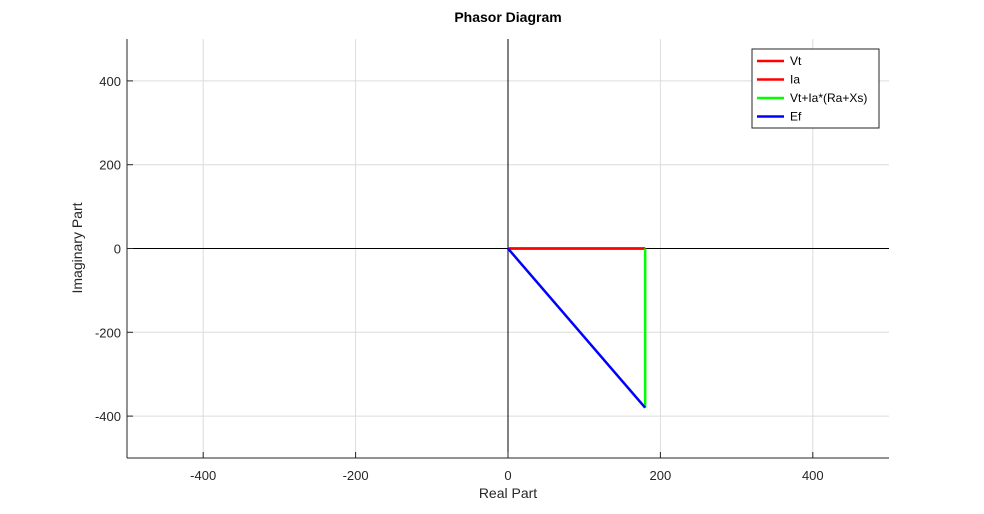 The image size is (984, 514). What do you see at coordinates (507, 475) in the screenshot?
I see `x-tick-label: 0` at bounding box center [507, 475].